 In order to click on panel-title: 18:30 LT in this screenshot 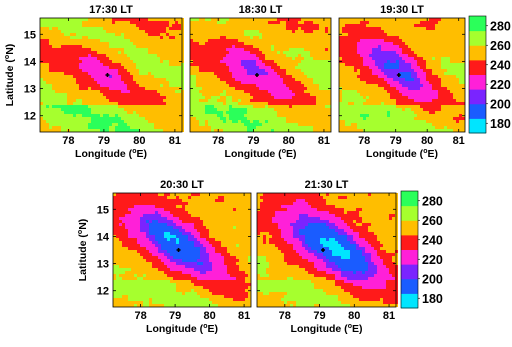, I will do `click(261, 10)`.